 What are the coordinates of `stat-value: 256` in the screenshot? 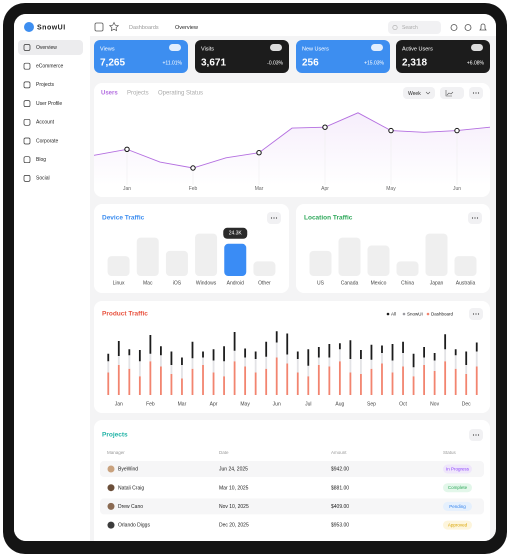 It's located at (310, 63).